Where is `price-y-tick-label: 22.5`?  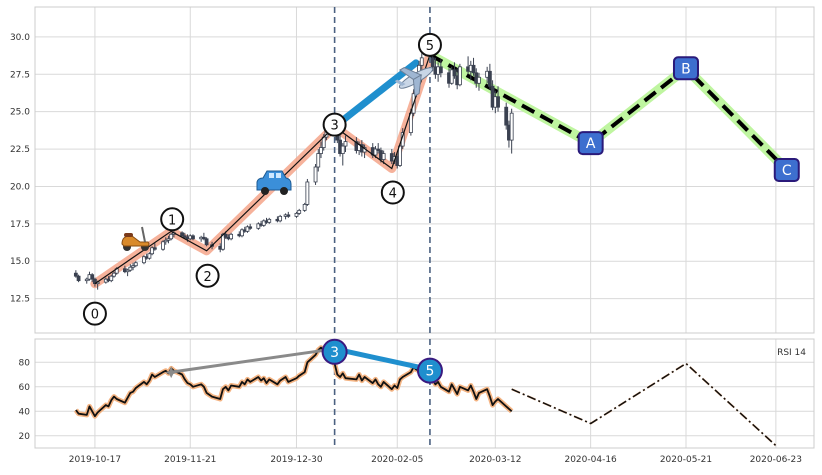 price-y-tick-label: 22.5 is located at coordinates (20, 150).